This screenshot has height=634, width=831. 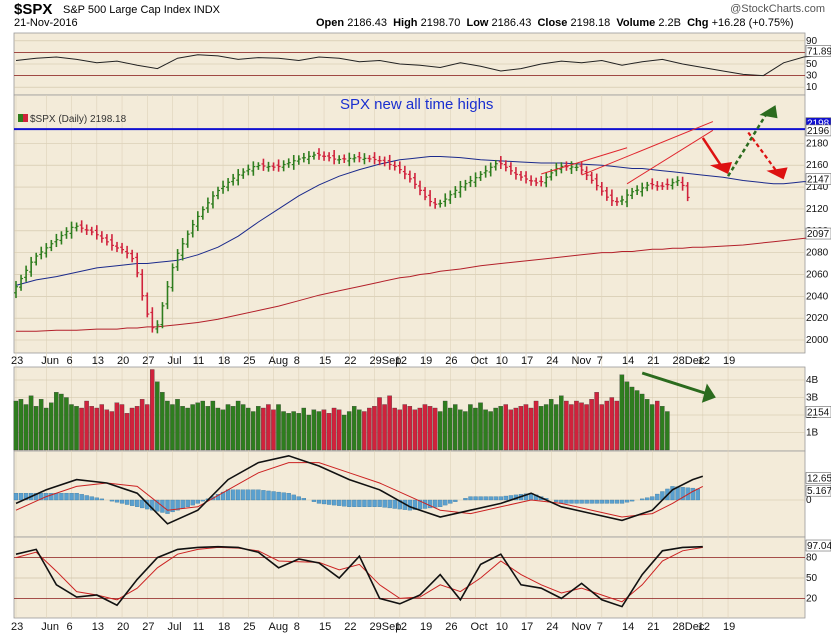 I want to click on date-tick-label-bottom: Jul, so click(x=175, y=627).